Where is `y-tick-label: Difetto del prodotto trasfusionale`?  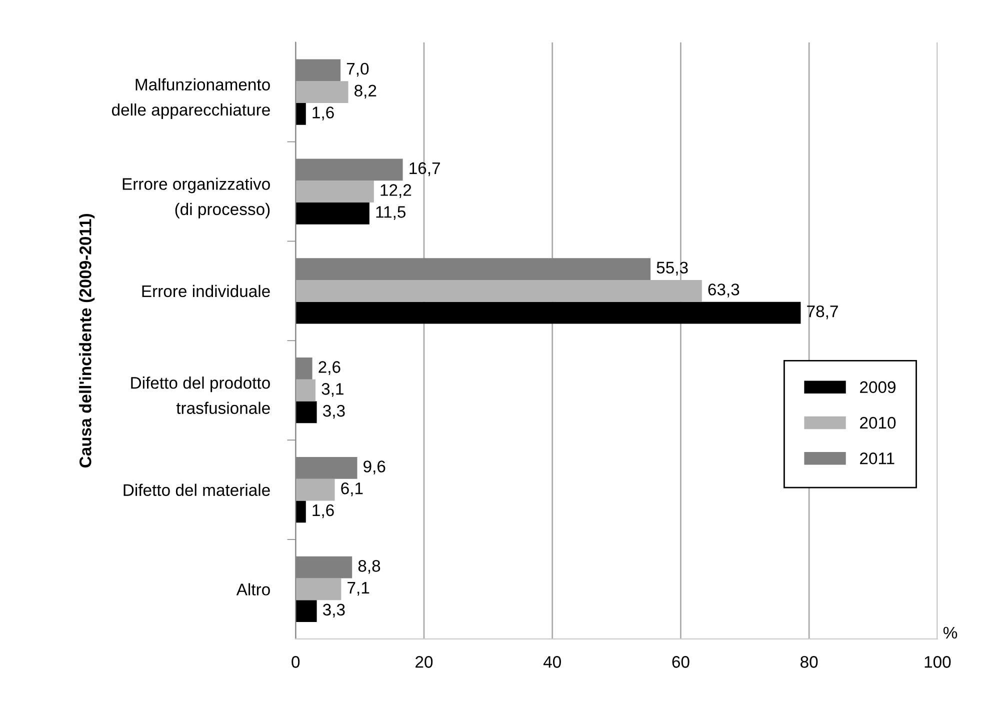
y-tick-label: Difetto del prodotto trasfusionale is located at coordinates (200, 395).